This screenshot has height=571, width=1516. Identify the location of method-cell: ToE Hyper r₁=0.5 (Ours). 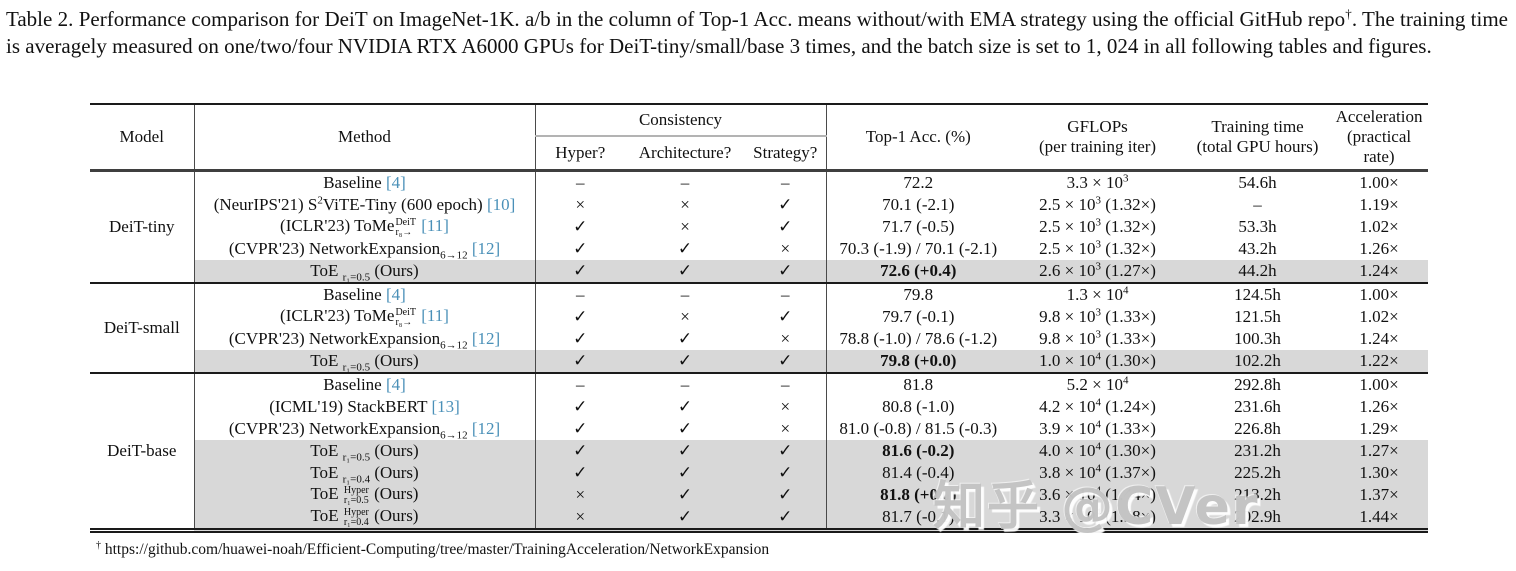
(365, 495).